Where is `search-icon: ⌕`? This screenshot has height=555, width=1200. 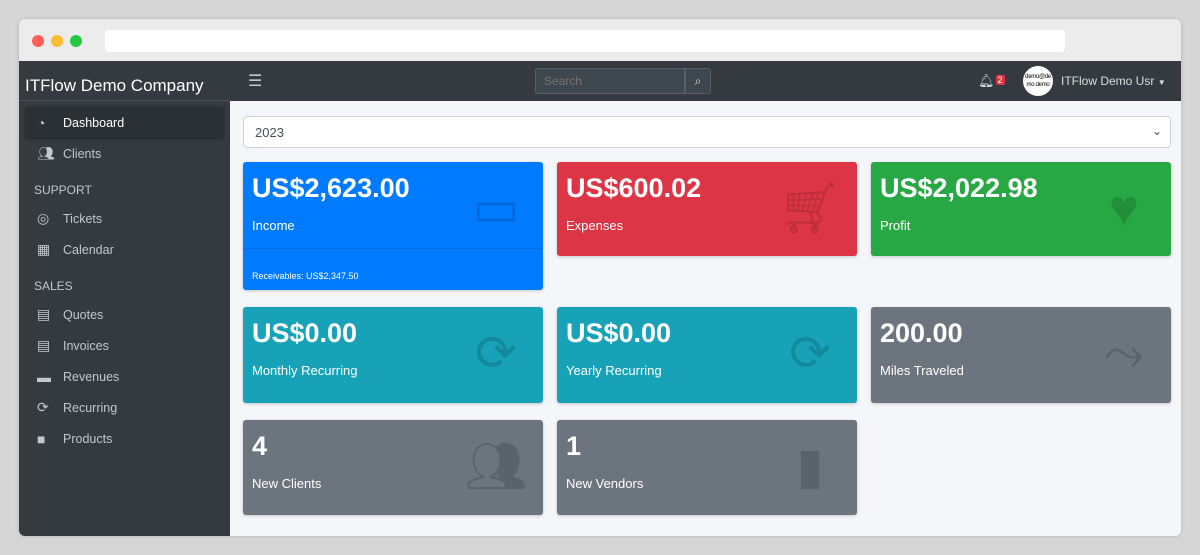
search-icon: ⌕ is located at coordinates (698, 80).